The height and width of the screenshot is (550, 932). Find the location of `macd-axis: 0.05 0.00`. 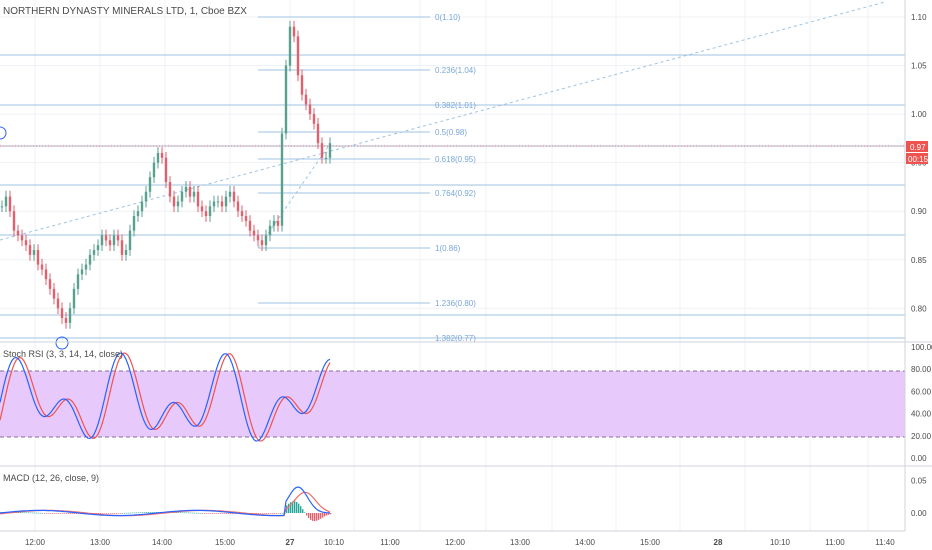

macd-axis: 0.05 0.00 is located at coordinates (919, 498).